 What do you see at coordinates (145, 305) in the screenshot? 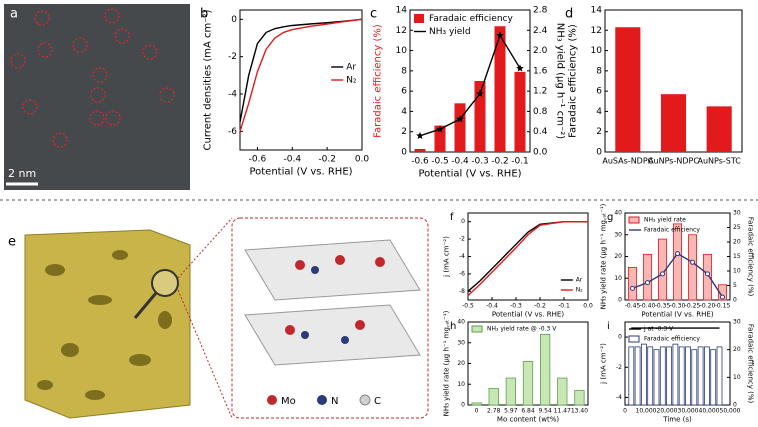
I see `magnifier-handle` at bounding box center [145, 305].